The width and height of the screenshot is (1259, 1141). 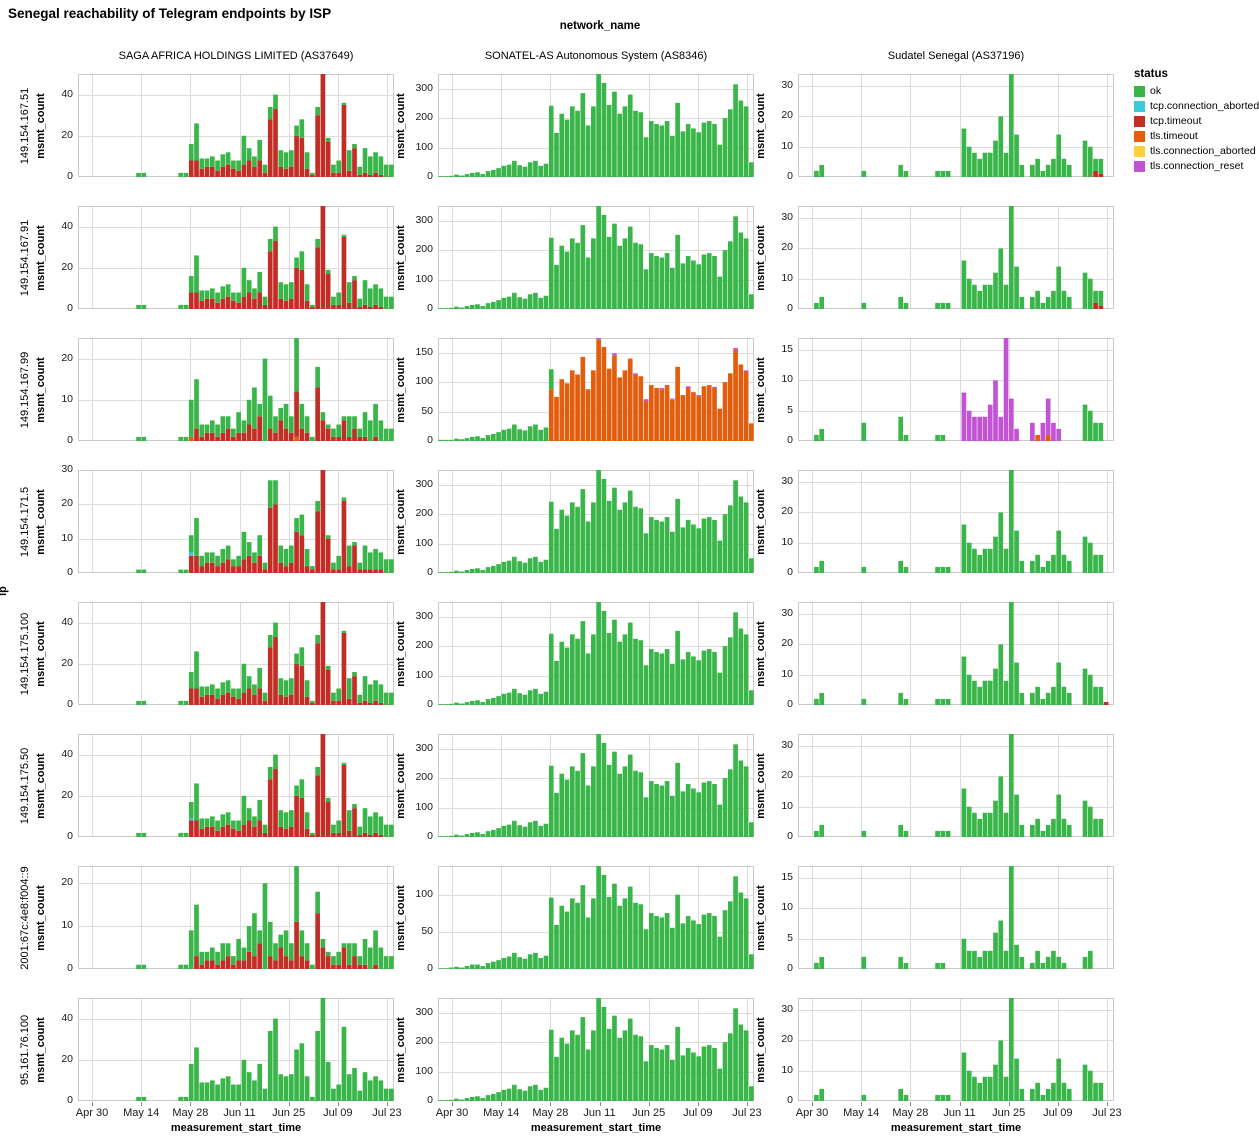 What do you see at coordinates (790, 409) in the screenshot?
I see `y-tick-label: 5` at bounding box center [790, 409].